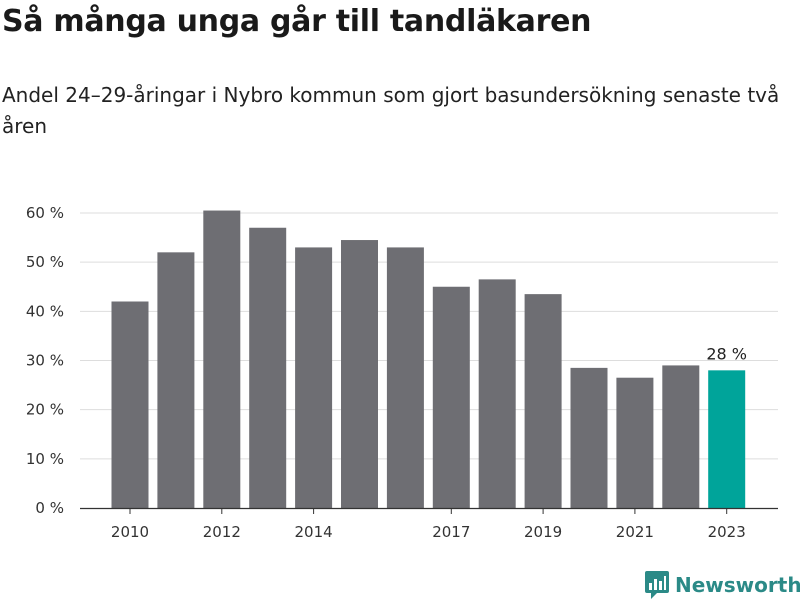 This screenshot has height=600, width=800. Describe the element at coordinates (681, 436) in the screenshot. I see `bar-2022` at that location.